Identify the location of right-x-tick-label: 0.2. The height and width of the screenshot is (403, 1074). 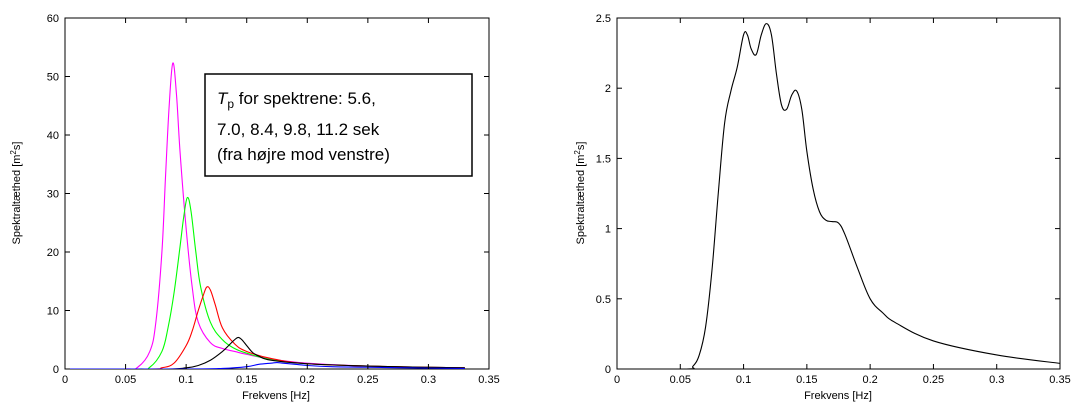
(869, 380).